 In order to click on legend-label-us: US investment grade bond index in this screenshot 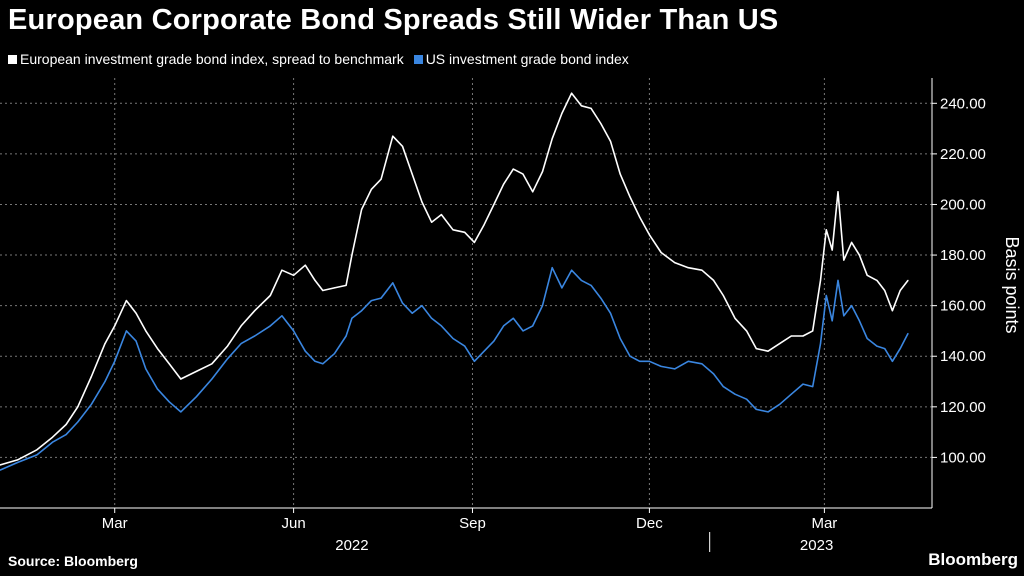, I will do `click(527, 59)`.